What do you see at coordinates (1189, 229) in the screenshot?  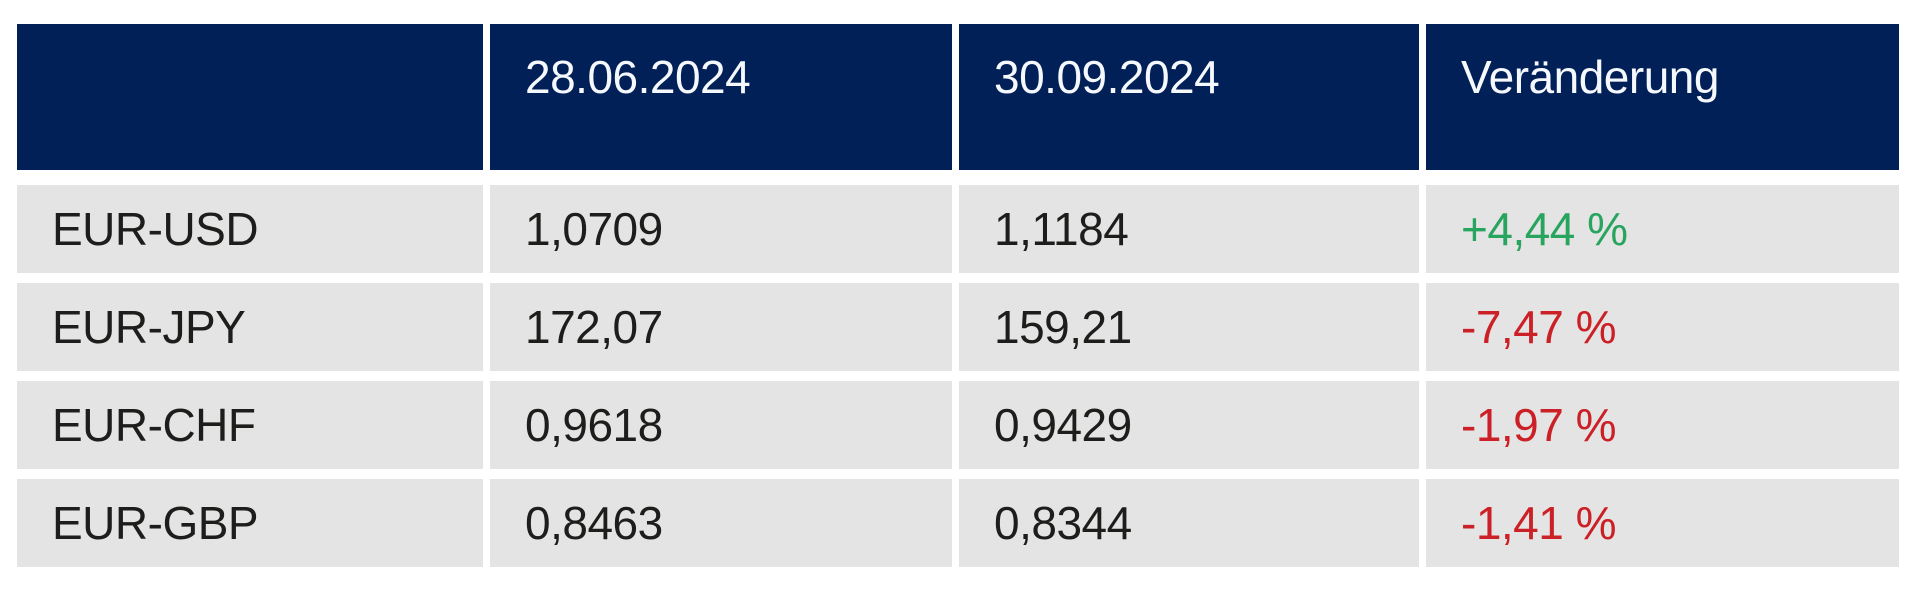 I see `rate-end: 1,1184` at bounding box center [1189, 229].